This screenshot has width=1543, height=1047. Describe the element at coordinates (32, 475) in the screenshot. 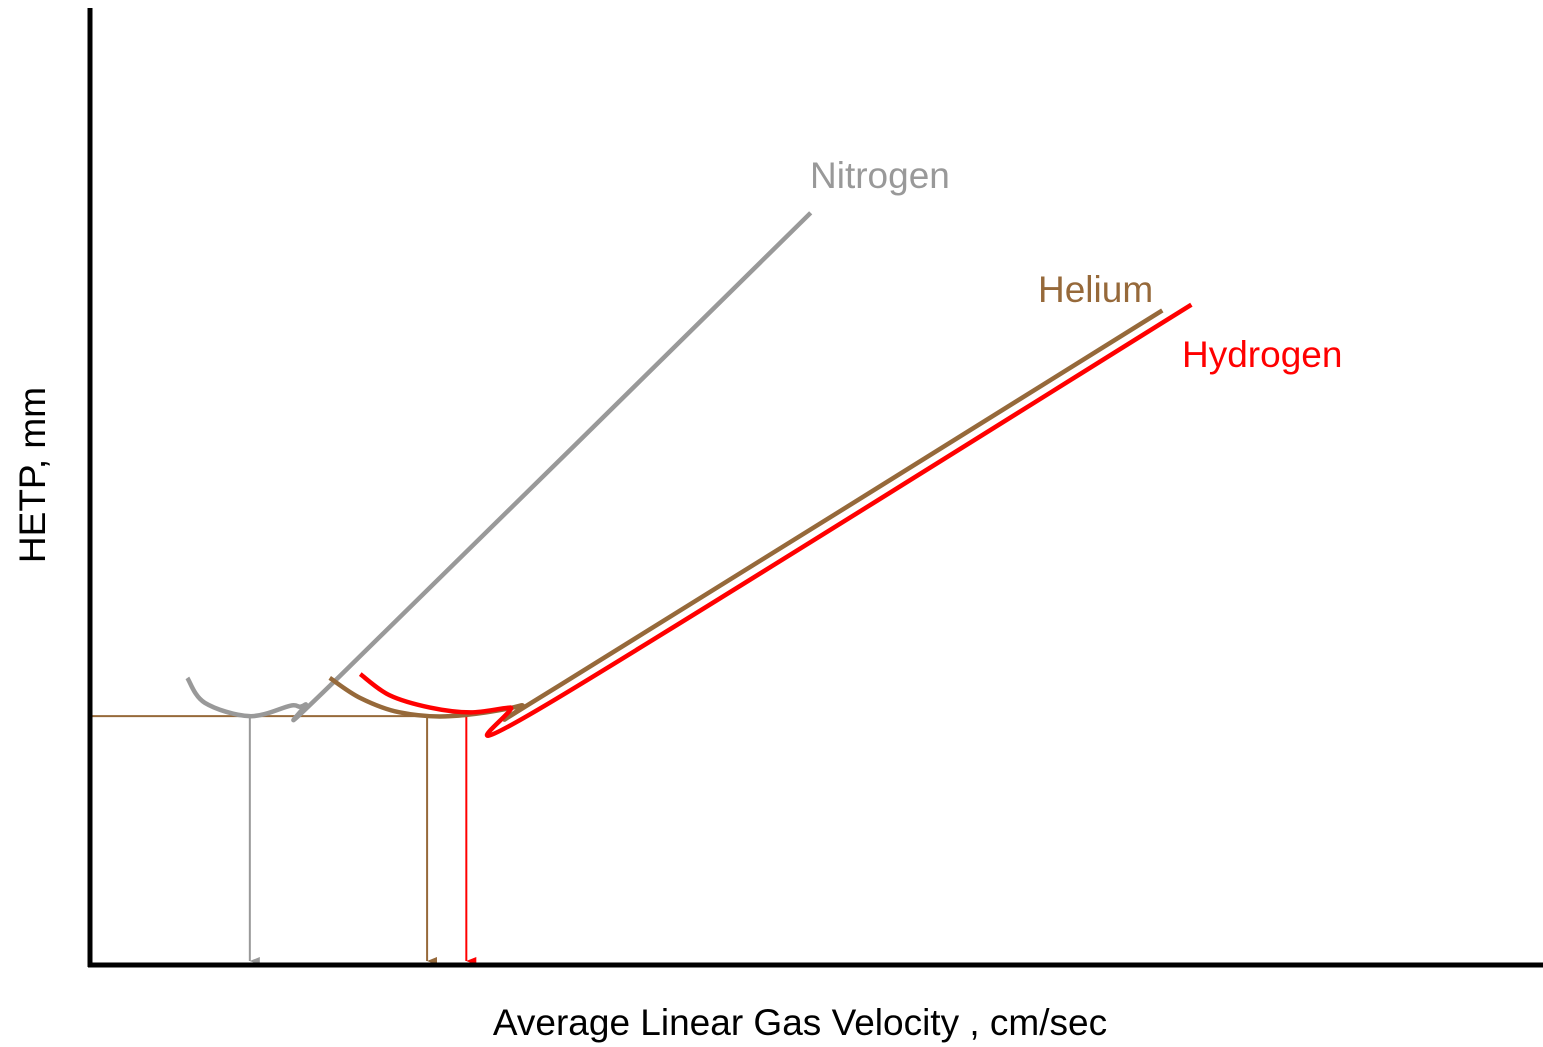

I see `y-axis-label: HETP, mm` at that location.